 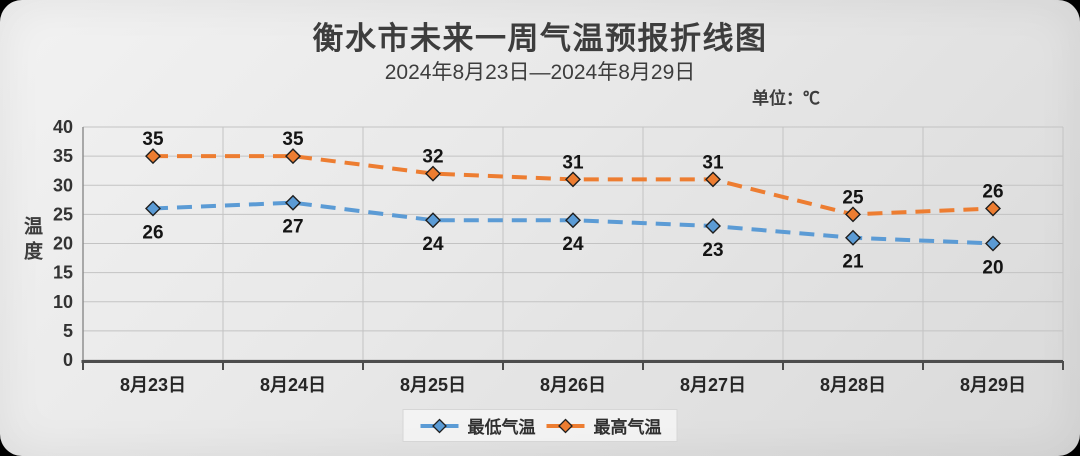 I want to click on svg-text: 8月28日, so click(x=853, y=385).